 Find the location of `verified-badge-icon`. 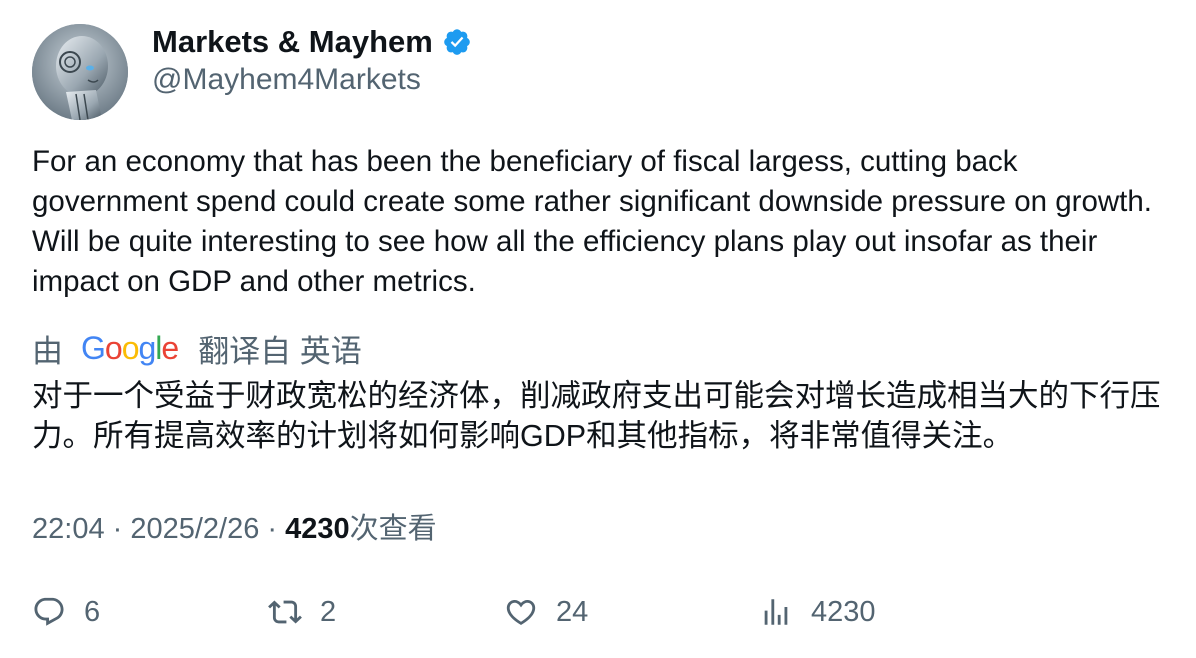

verified-badge-icon is located at coordinates (457, 42).